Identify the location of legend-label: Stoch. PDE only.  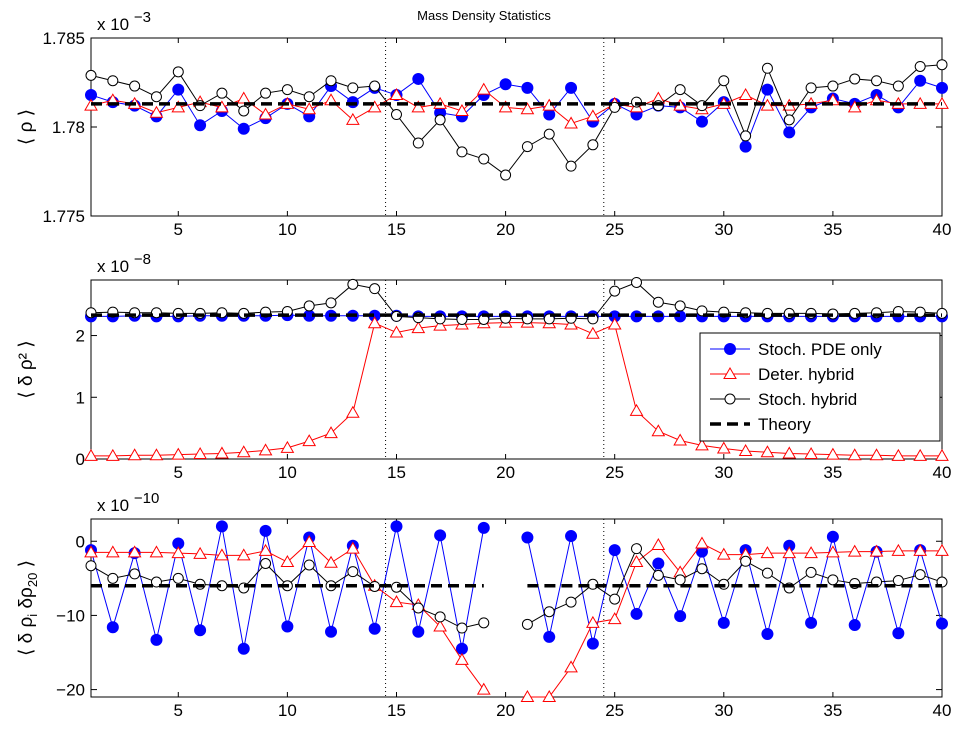
(820, 349).